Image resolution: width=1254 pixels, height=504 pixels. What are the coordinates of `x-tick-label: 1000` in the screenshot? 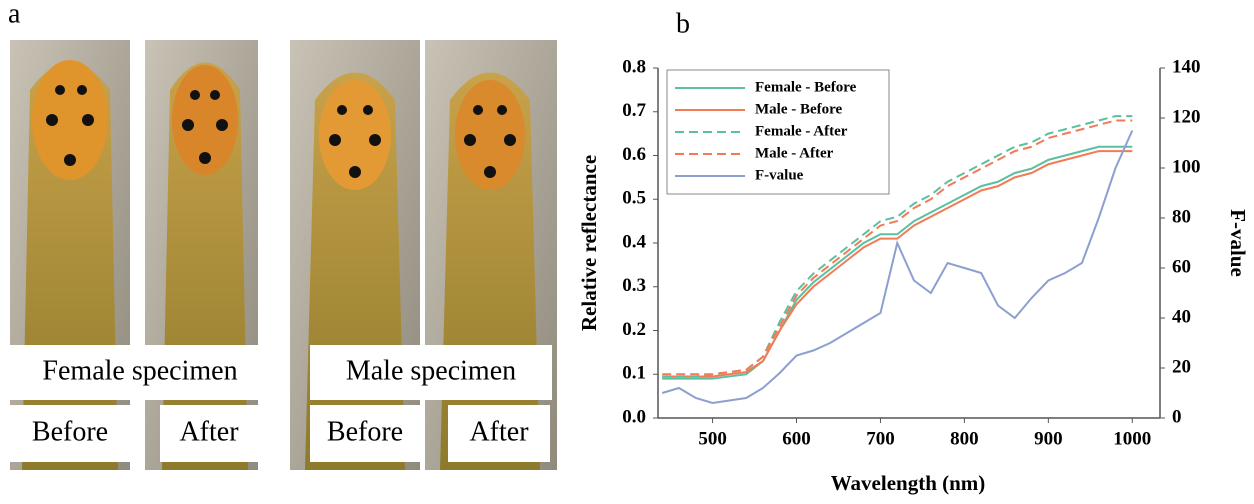 It's located at (1132, 438).